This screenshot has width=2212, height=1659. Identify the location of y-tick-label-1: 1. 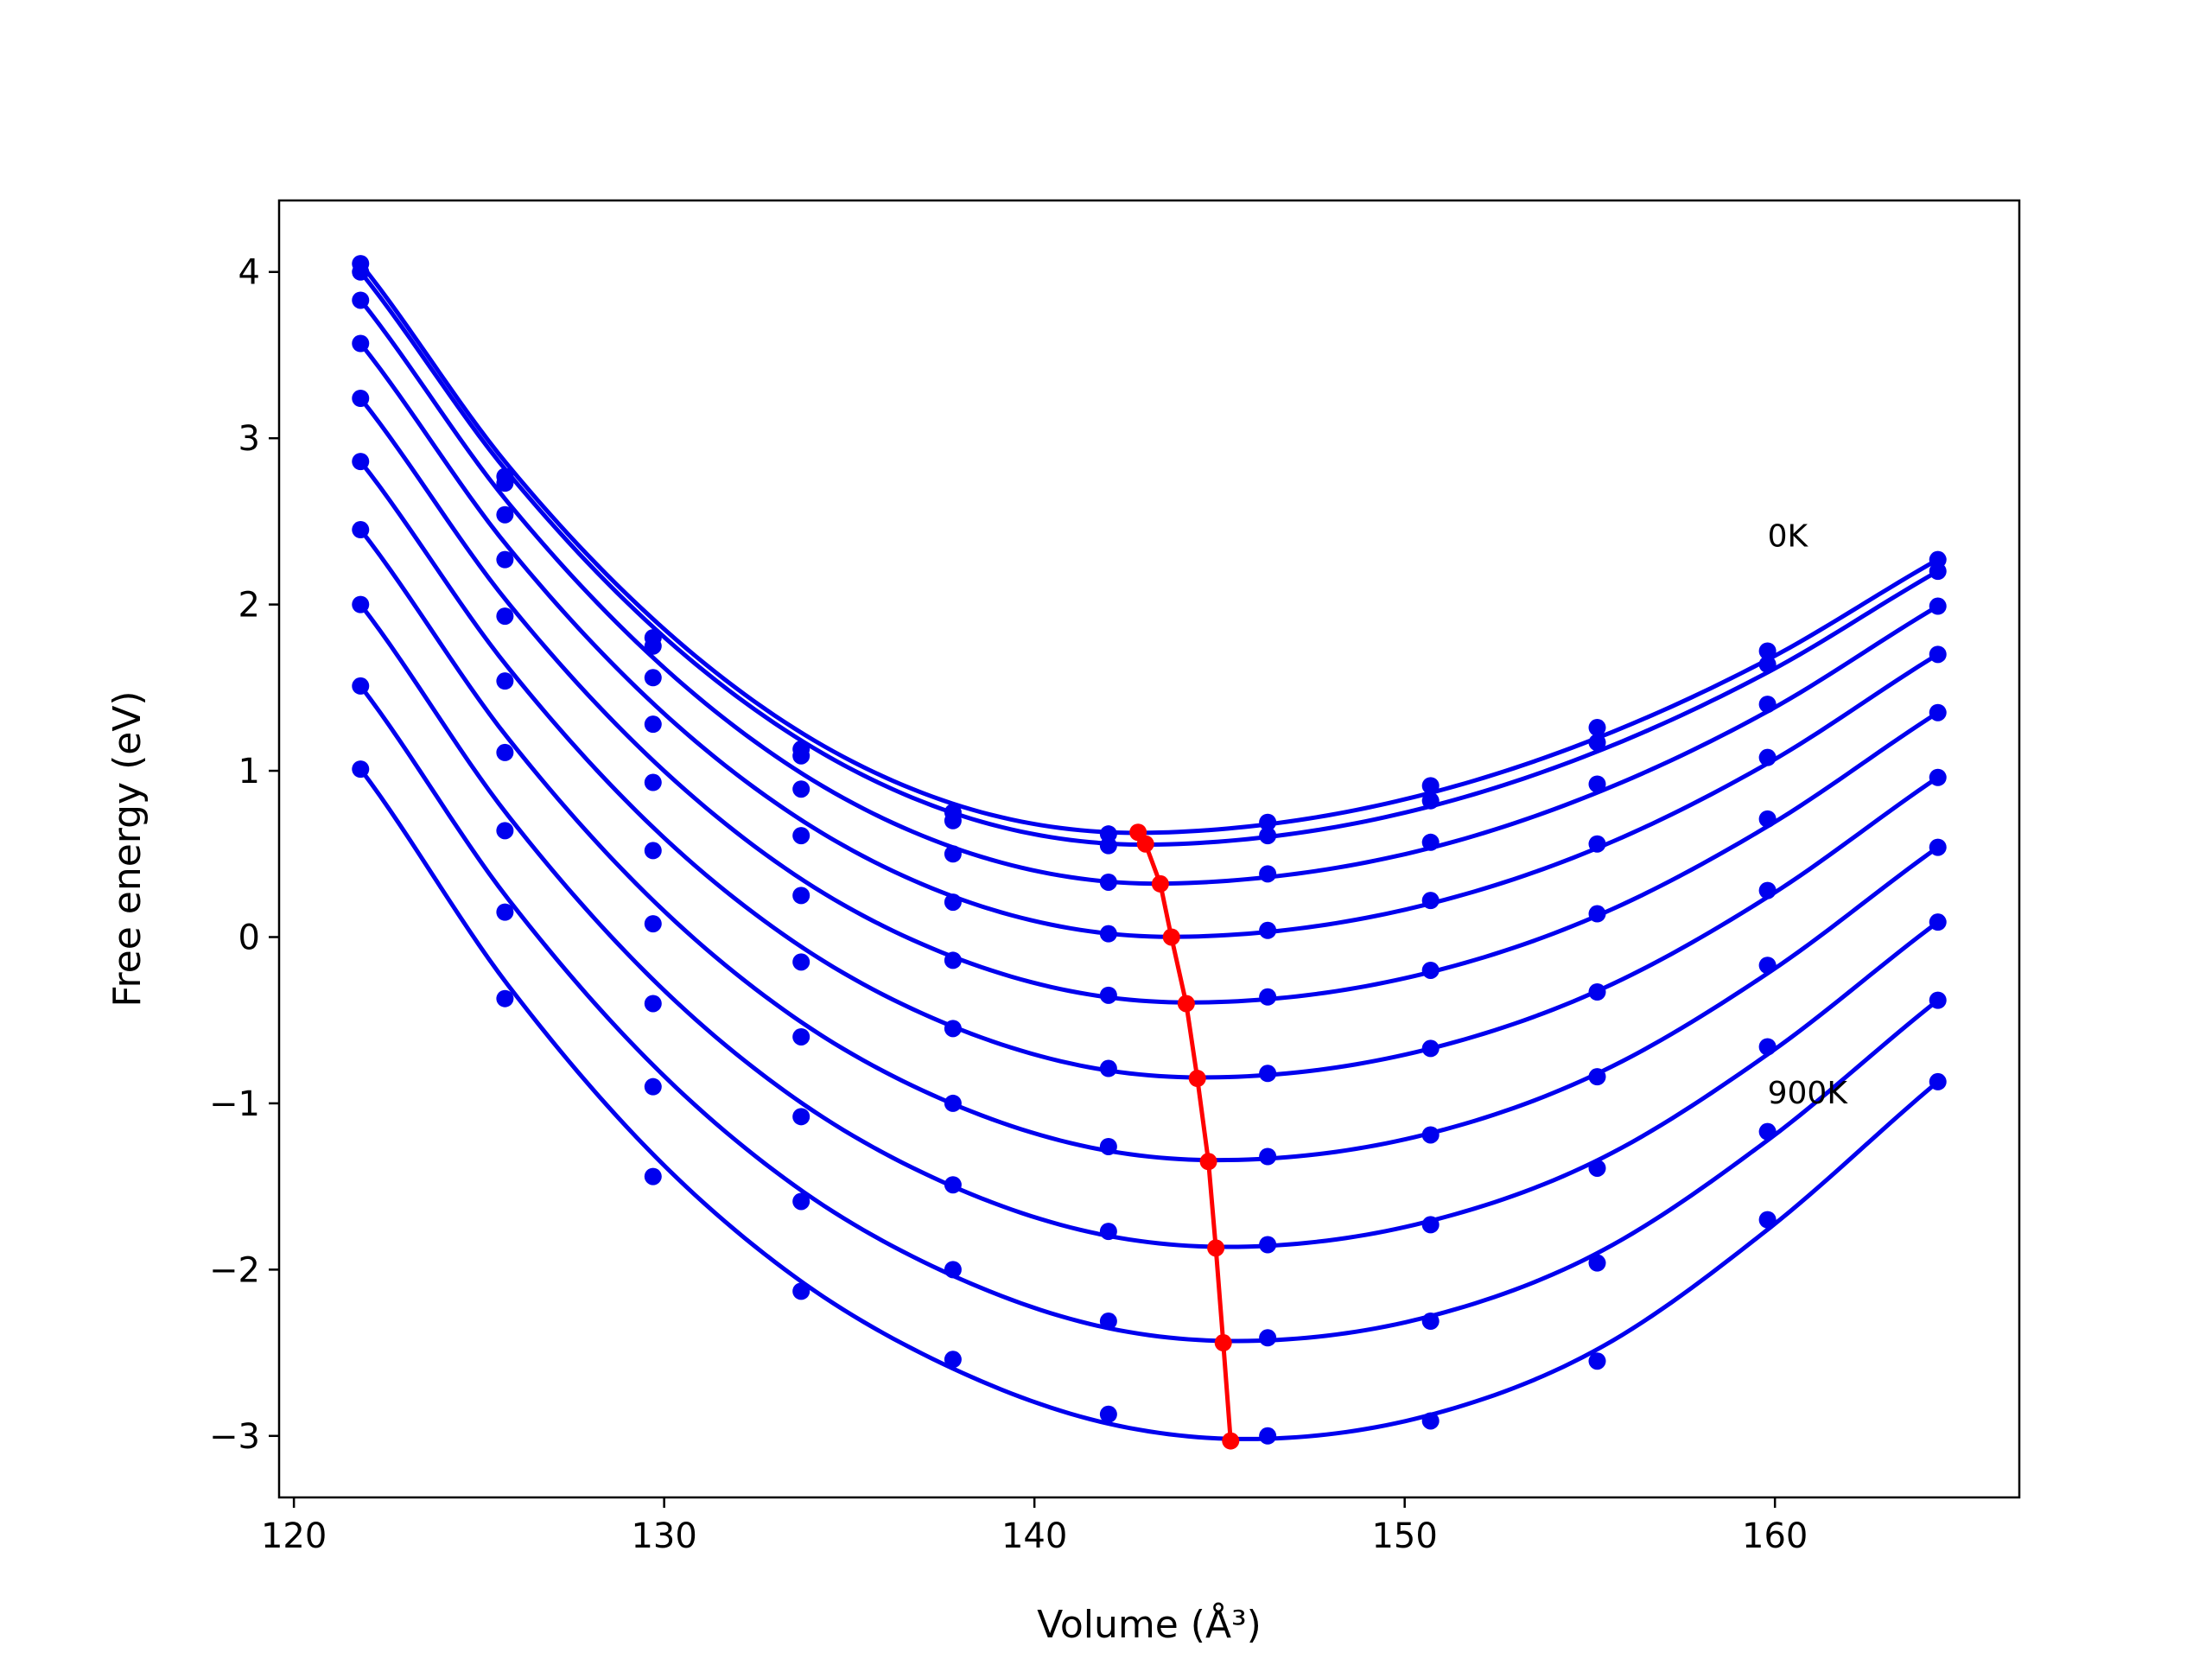
(249, 771).